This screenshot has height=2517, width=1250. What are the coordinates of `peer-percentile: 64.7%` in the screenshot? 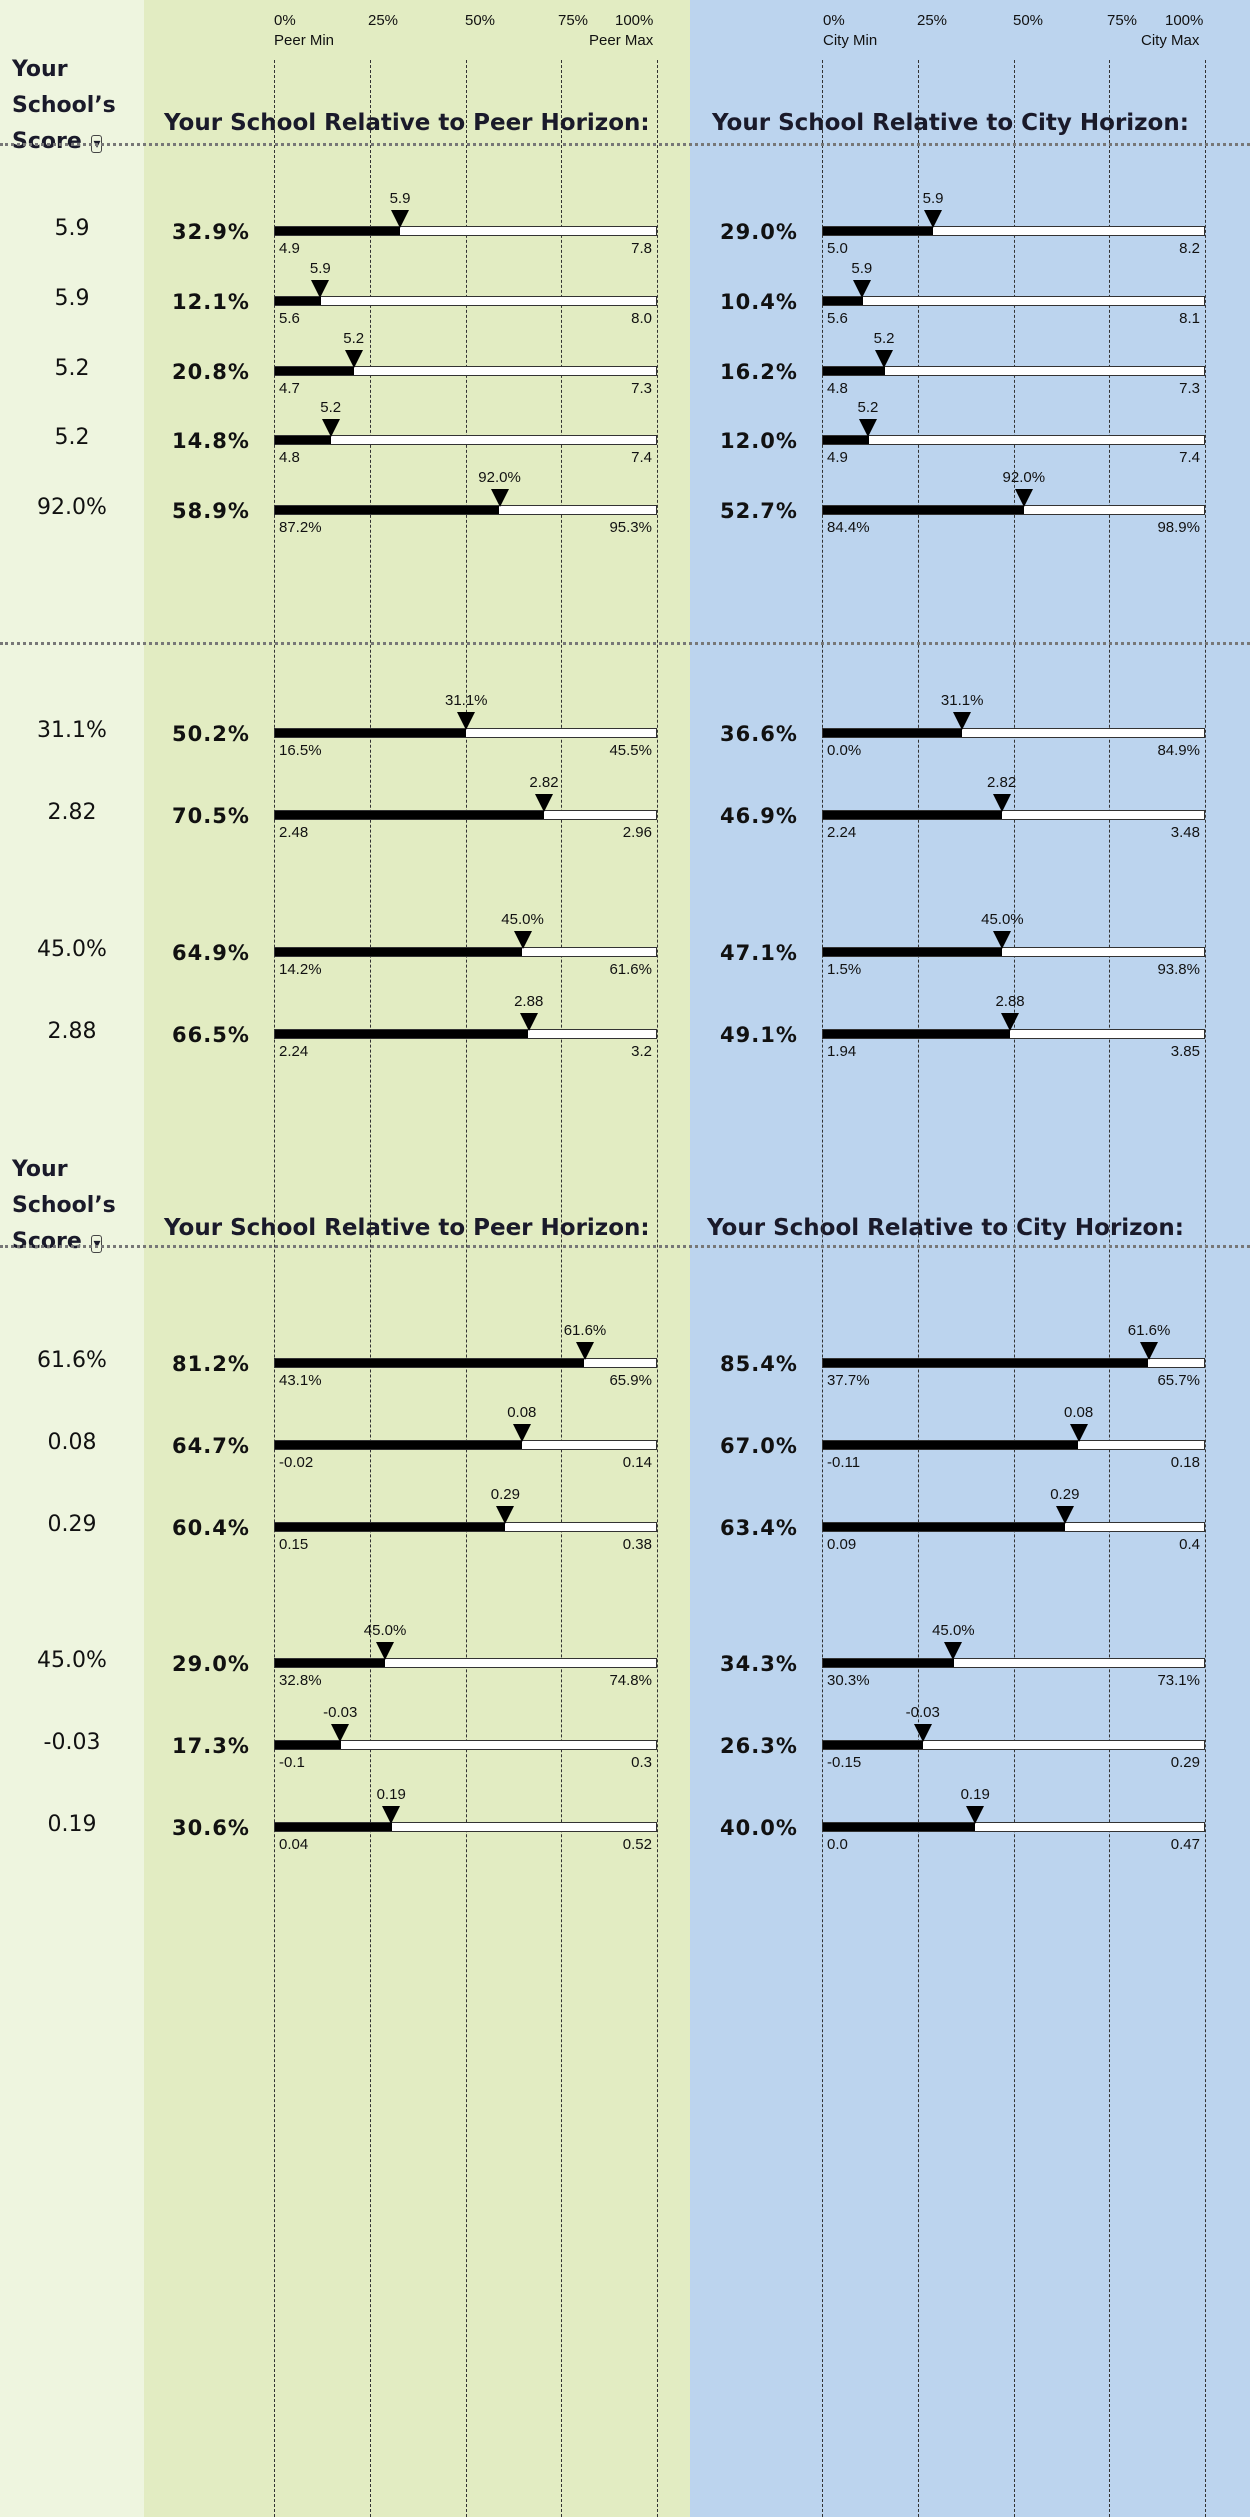 It's located at (211, 1446).